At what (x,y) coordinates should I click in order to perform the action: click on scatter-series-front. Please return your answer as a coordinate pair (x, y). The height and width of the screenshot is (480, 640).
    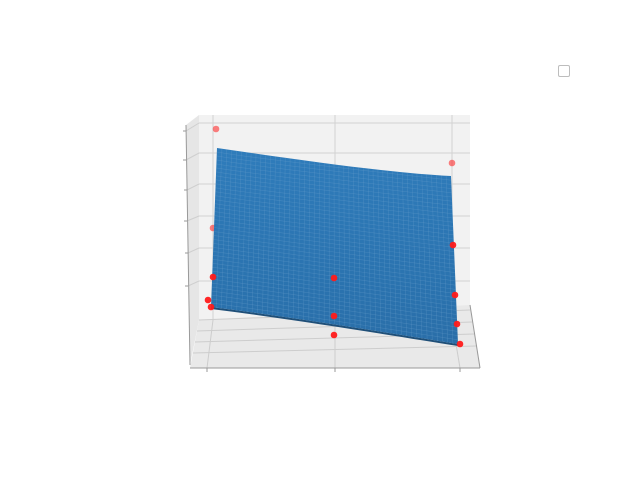
    Looking at the image, I should click on (334, 294).